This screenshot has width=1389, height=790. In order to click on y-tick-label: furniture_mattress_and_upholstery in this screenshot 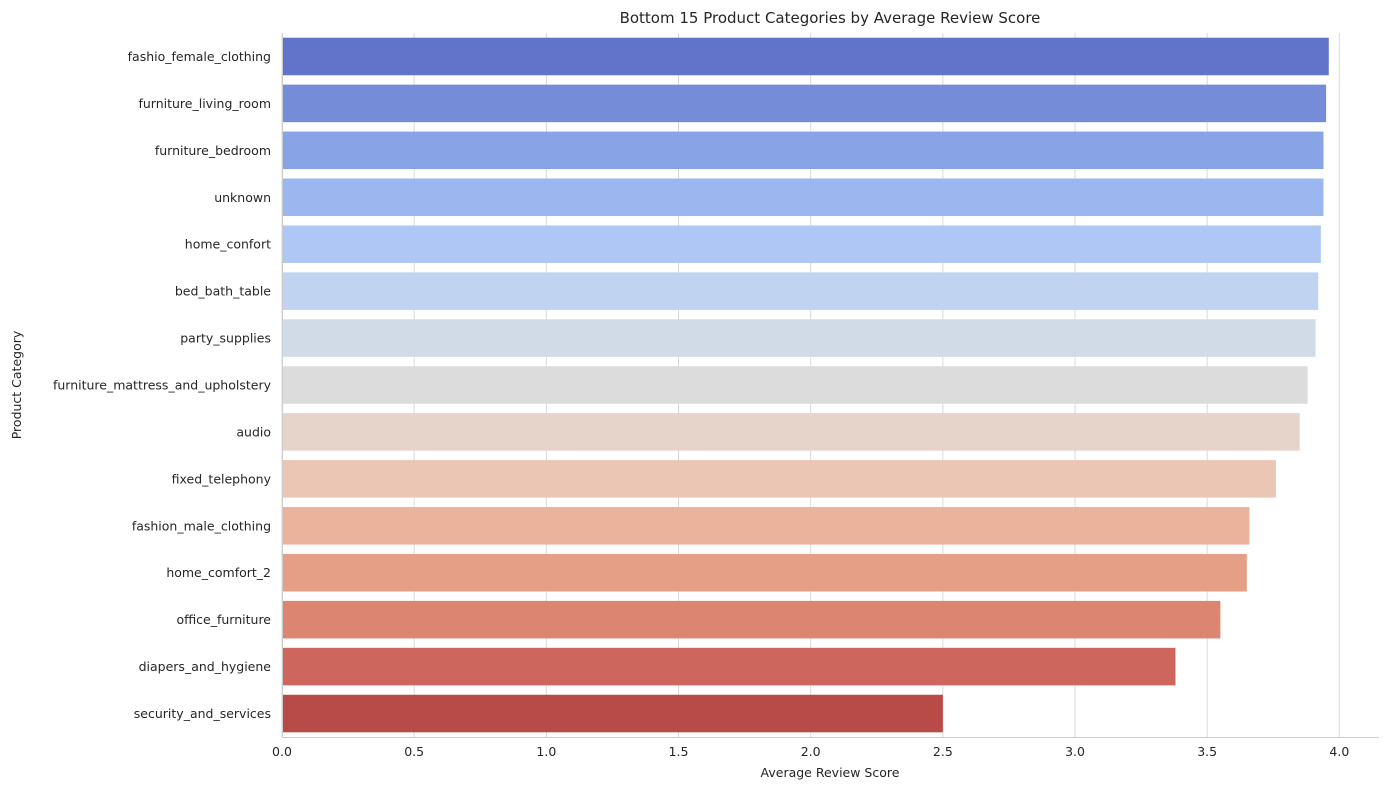, I will do `click(162, 385)`.